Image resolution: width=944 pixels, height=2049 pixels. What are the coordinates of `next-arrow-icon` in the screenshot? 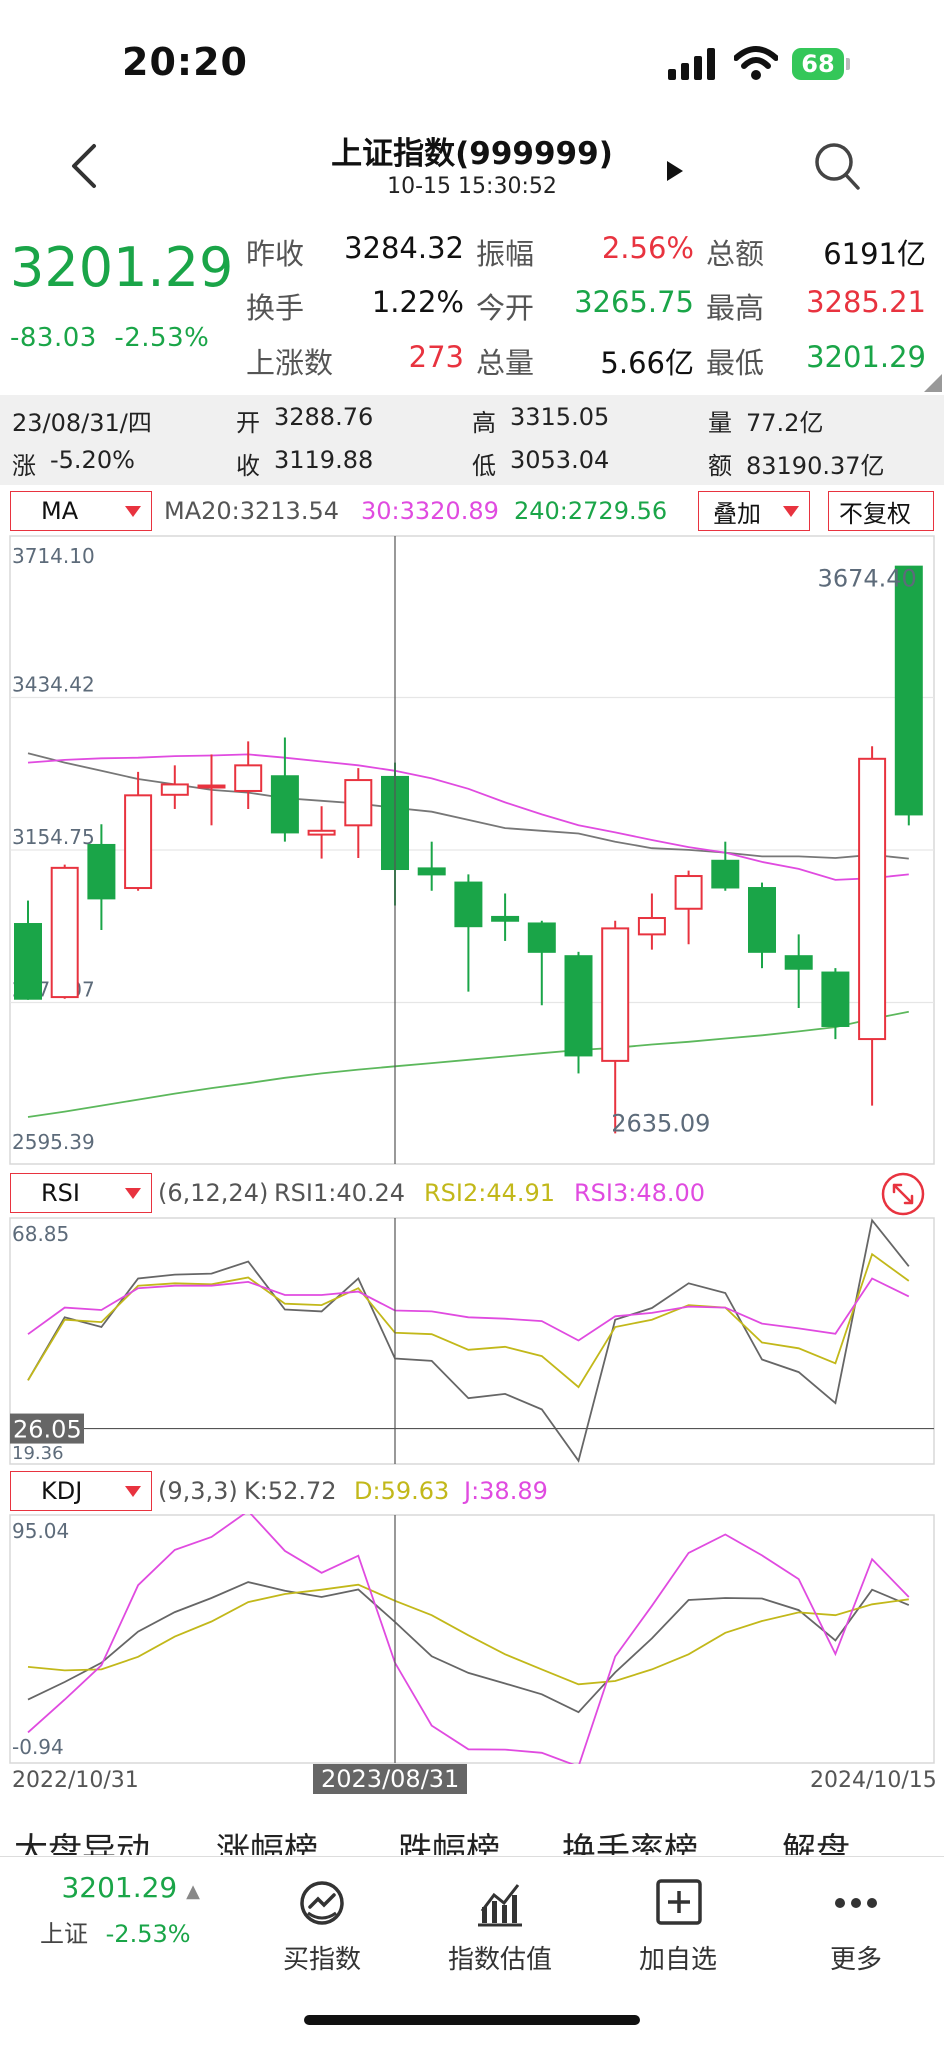 It's located at (675, 171).